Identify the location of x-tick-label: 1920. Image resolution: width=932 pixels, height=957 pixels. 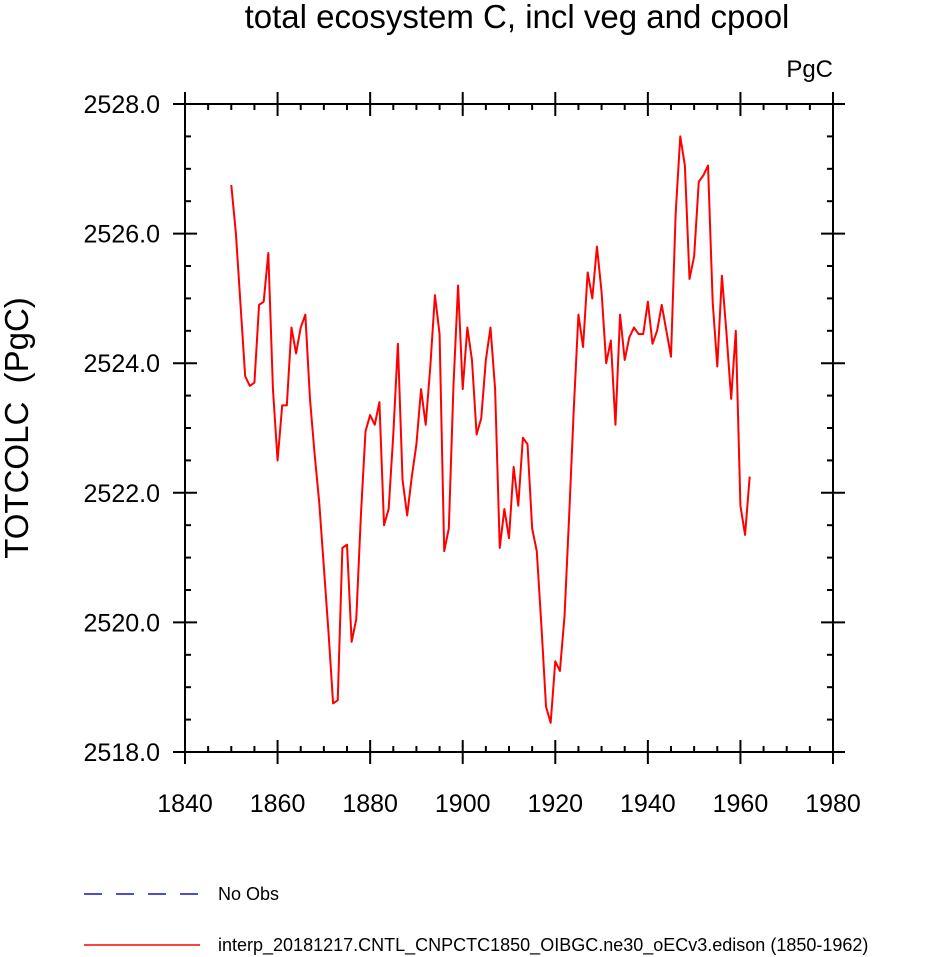
(555, 804).